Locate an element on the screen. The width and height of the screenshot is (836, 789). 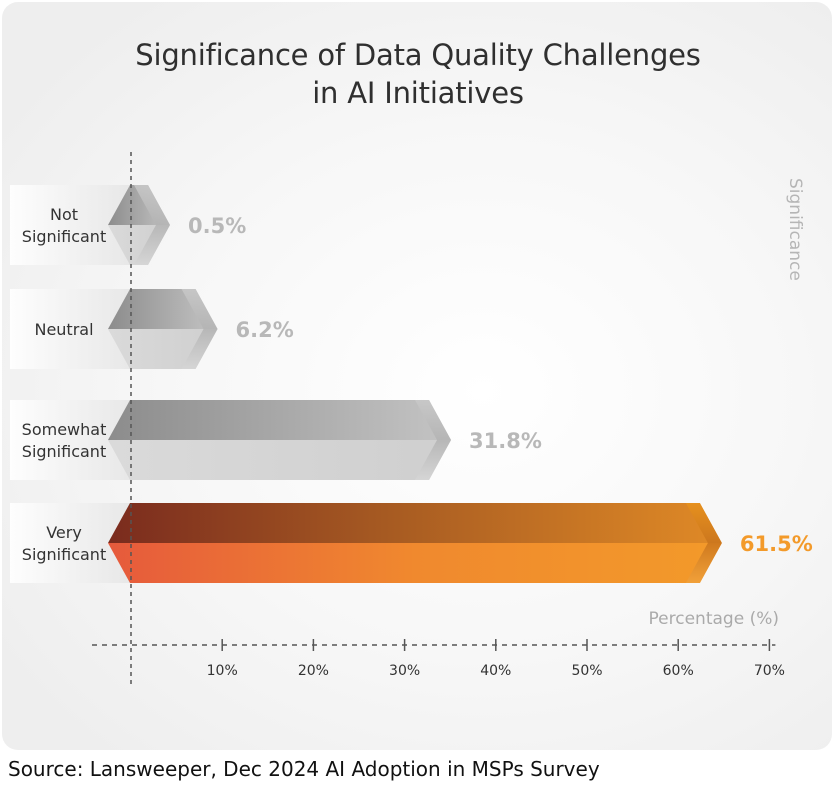
value-label: 31.8% is located at coordinates (505, 441).